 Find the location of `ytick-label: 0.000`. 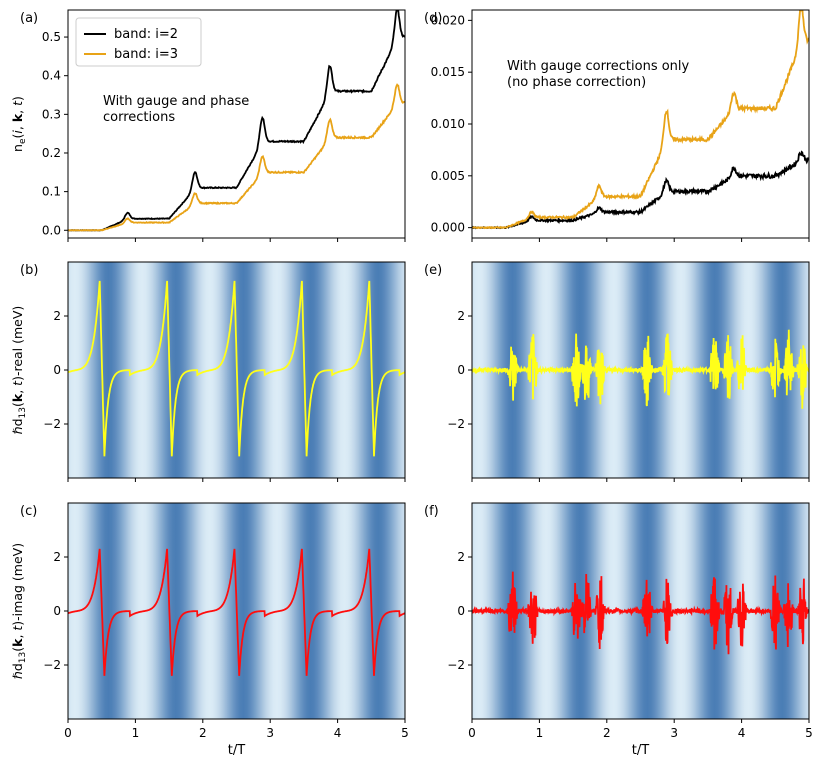

ytick-label: 0.000 is located at coordinates (448, 228).